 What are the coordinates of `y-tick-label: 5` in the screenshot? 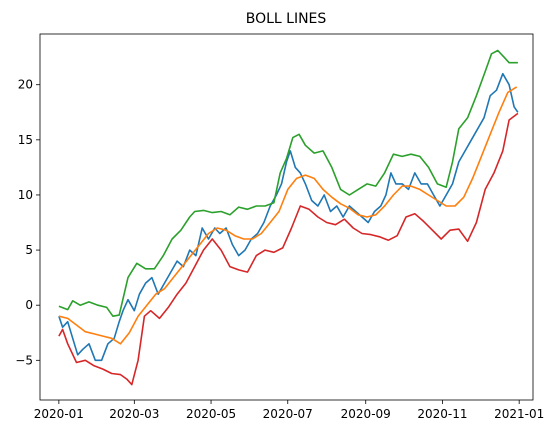 It's located at (29, 250).